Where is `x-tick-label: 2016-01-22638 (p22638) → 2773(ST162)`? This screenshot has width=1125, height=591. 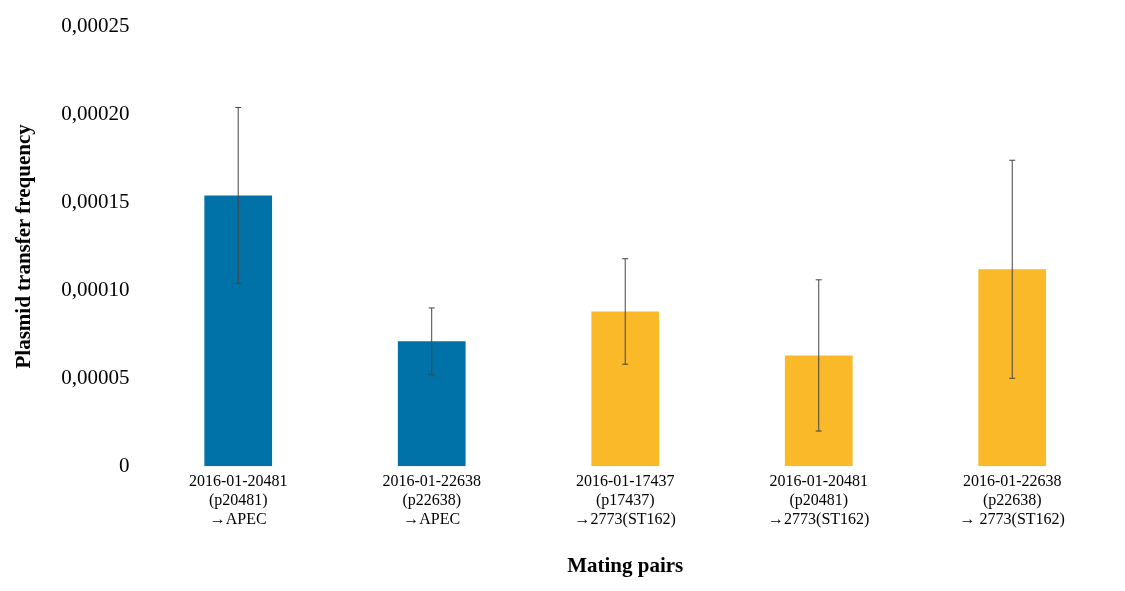 x-tick-label: 2016-01-22638 (p22638) → 2773(ST162) is located at coordinates (1012, 500).